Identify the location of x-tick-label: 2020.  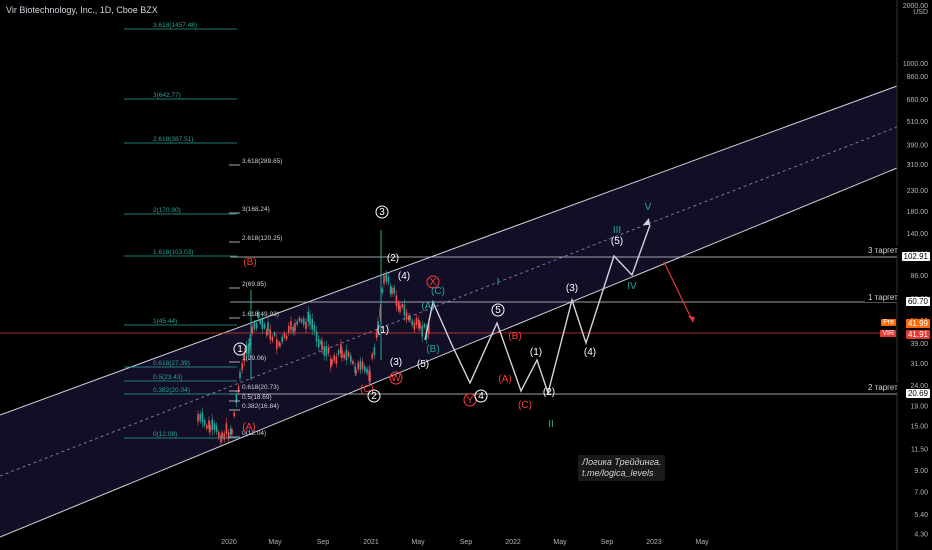
(229, 542).